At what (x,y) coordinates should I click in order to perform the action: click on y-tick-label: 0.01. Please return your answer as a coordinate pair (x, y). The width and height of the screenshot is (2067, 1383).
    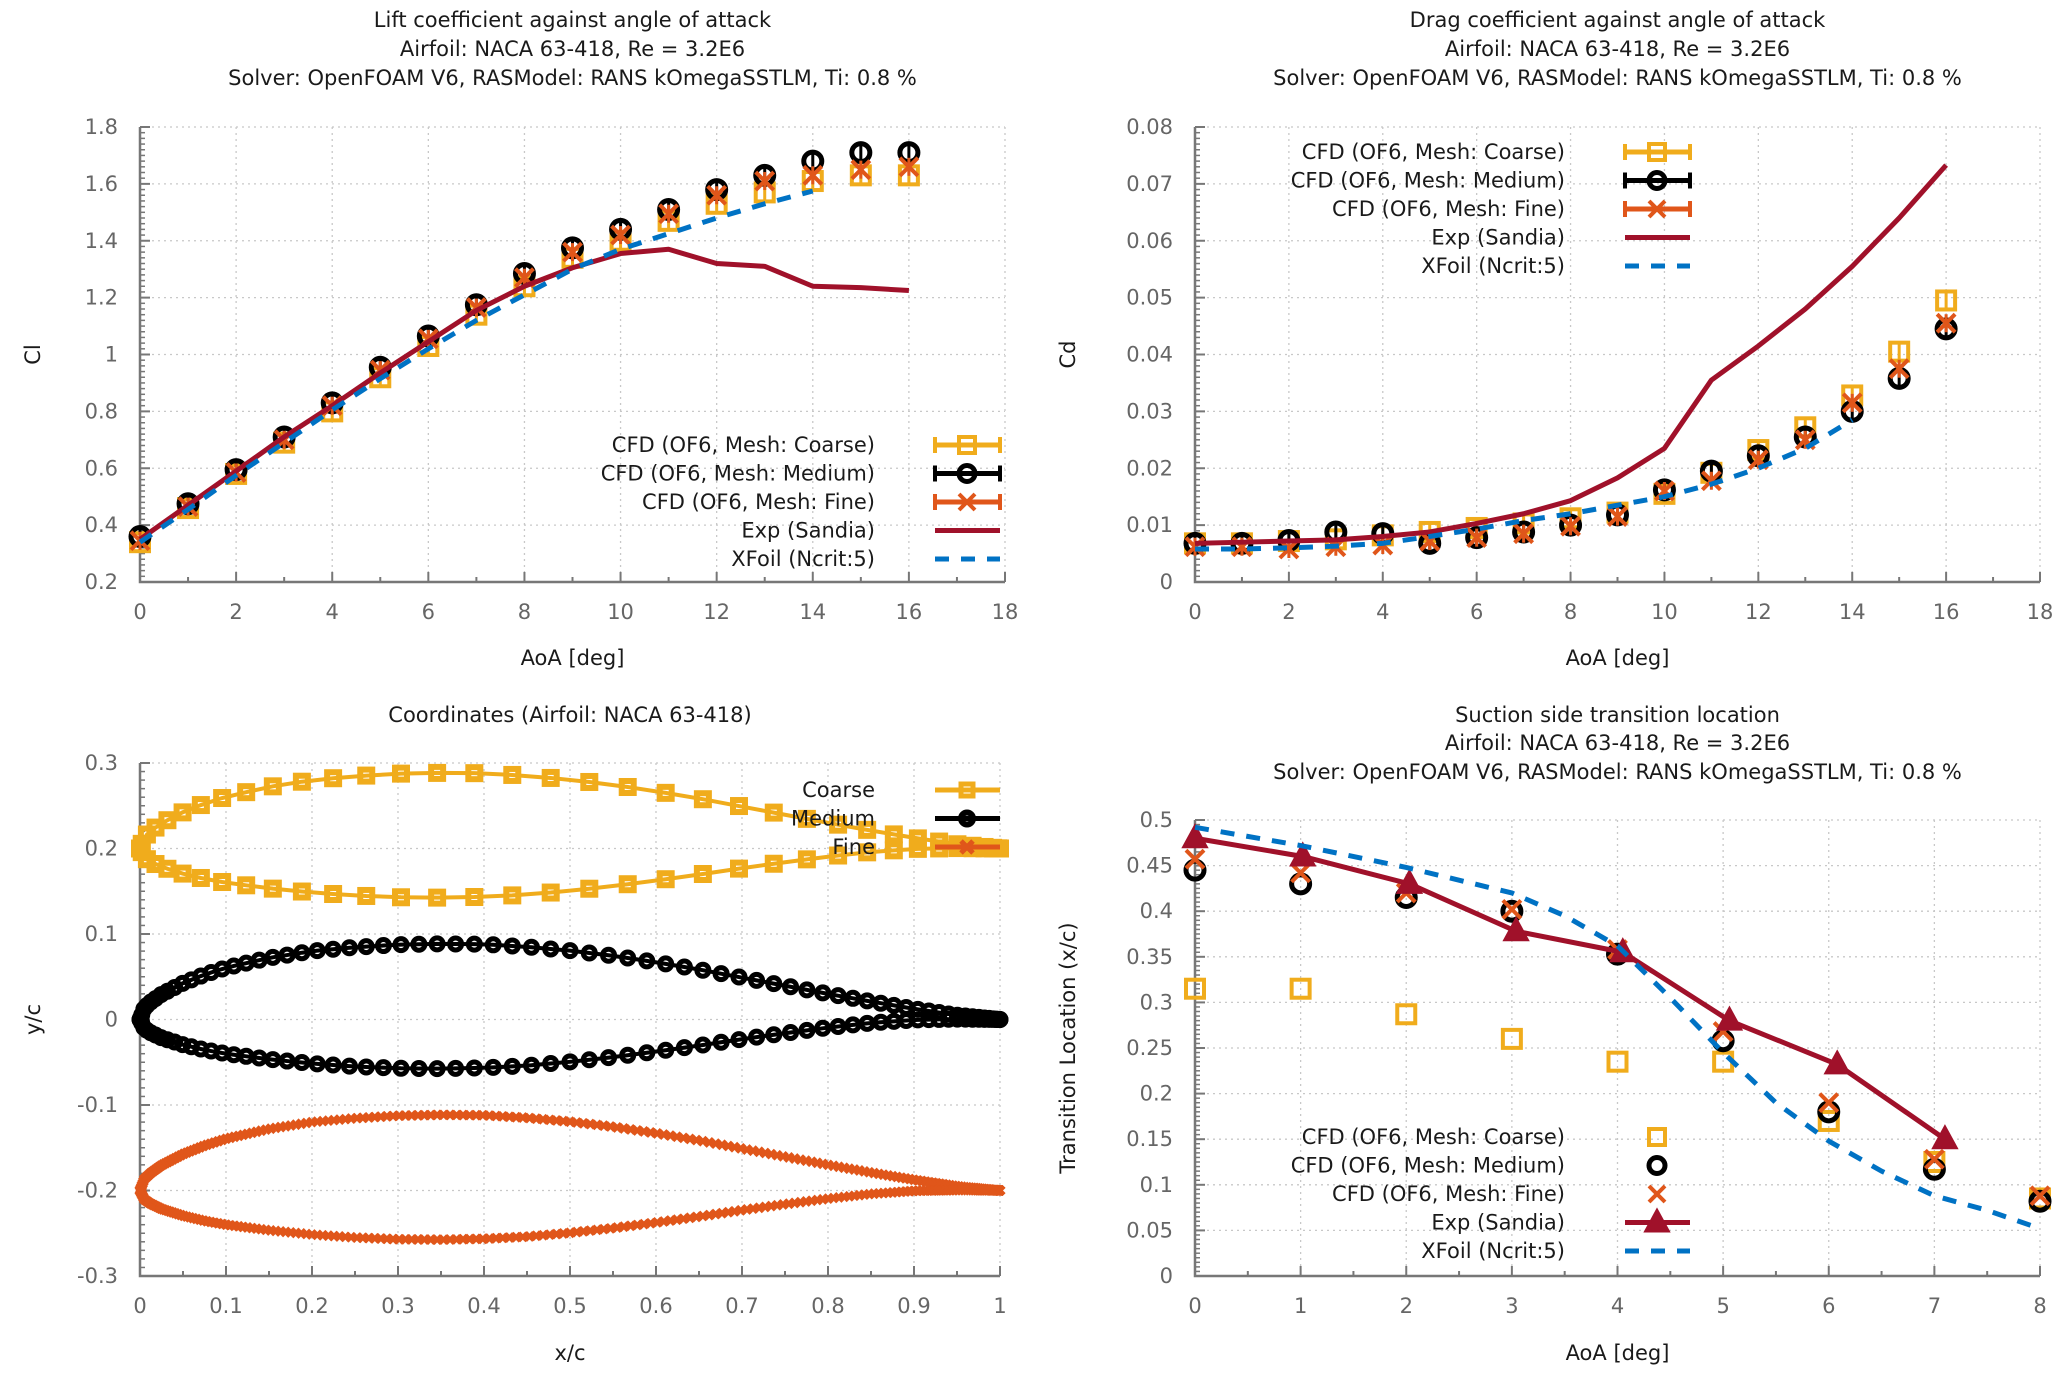
    Looking at the image, I should click on (1149, 525).